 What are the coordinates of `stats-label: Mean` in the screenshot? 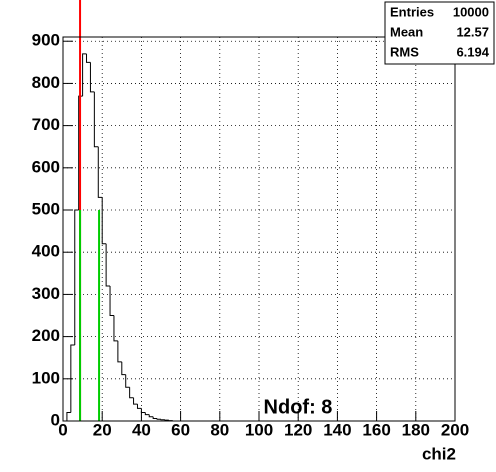 It's located at (406, 31).